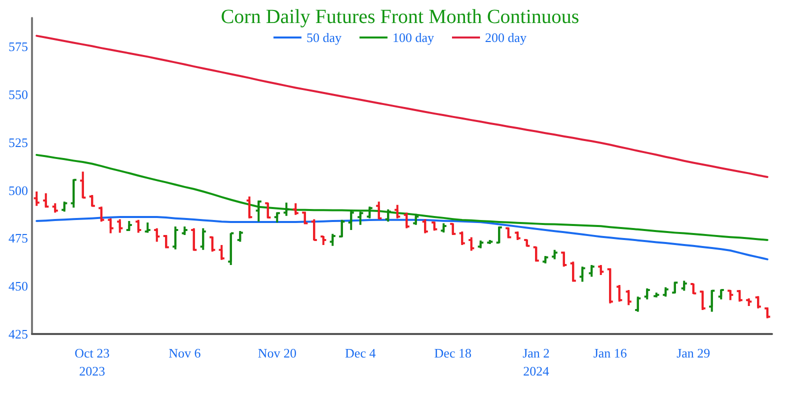  What do you see at coordinates (402, 238) in the screenshot?
I see `line-series` at bounding box center [402, 238].